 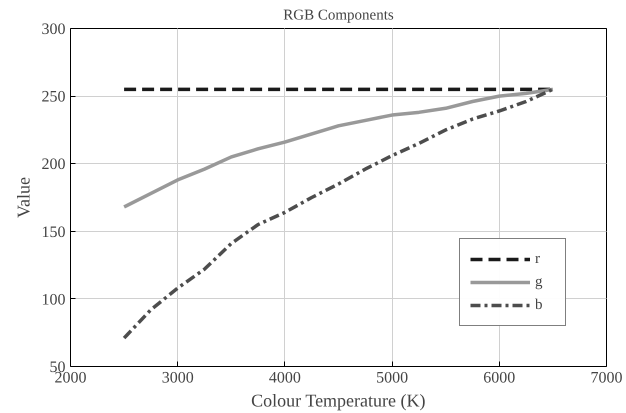 I want to click on x-tick-label: 7000, so click(x=606, y=378).